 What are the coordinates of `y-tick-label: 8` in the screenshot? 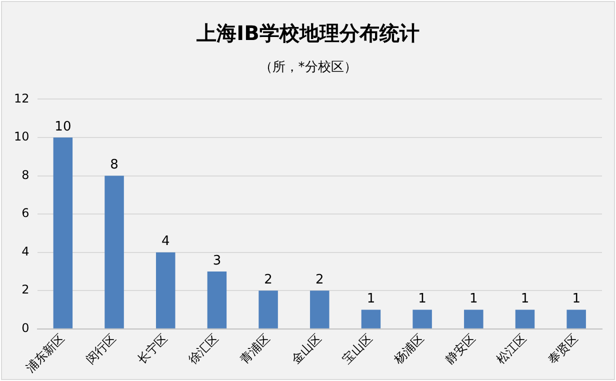 It's located at (26, 175).